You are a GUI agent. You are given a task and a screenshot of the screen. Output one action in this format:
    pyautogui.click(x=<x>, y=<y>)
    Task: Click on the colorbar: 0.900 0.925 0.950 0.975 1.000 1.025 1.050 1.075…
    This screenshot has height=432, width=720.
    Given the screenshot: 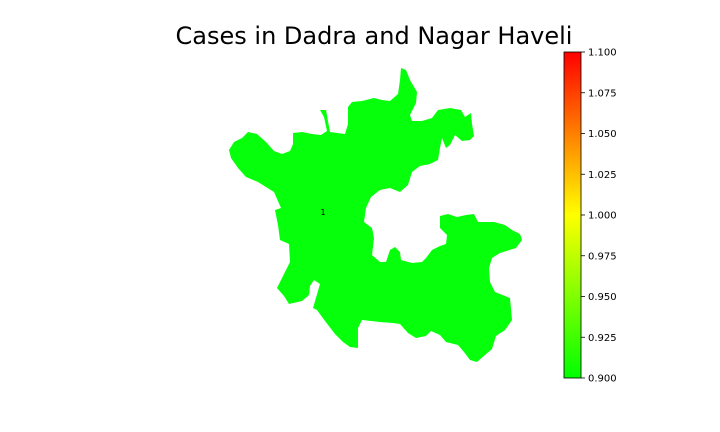 What is the action you would take?
    pyautogui.click(x=590, y=216)
    